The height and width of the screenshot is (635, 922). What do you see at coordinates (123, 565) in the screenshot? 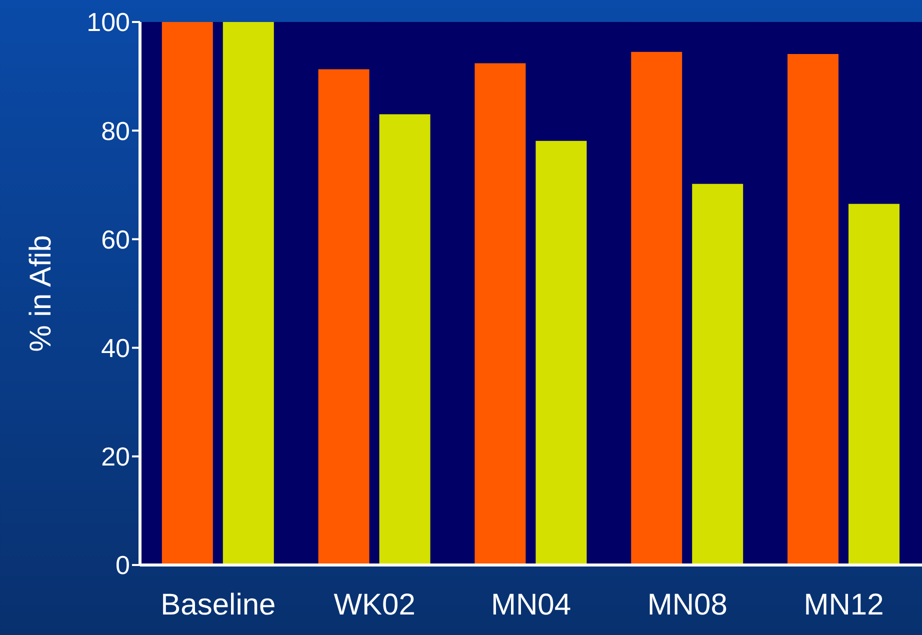
I see `y-tick-label: 0` at bounding box center [123, 565].